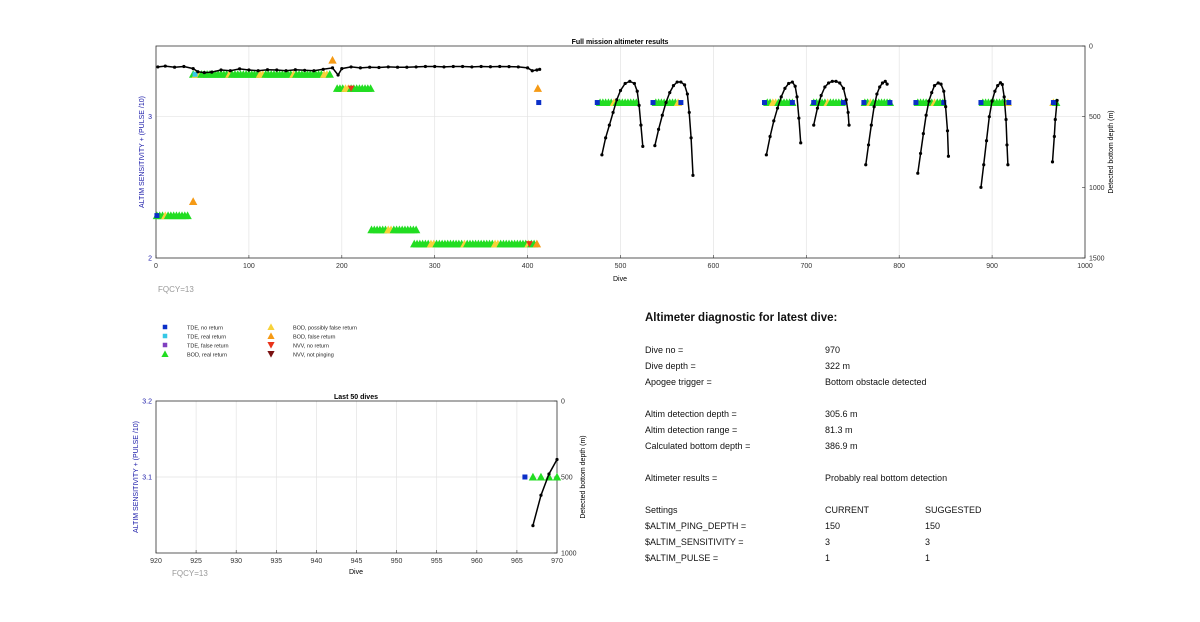 The height and width of the screenshot is (622, 1200). Describe the element at coordinates (1097, 259) in the screenshot. I see `y-right-tick-label: 1500` at that location.